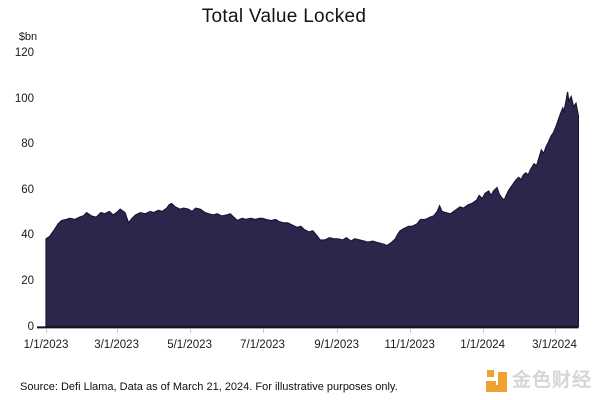 The height and width of the screenshot is (400, 600). Describe the element at coordinates (284, 16) in the screenshot. I see `chart-title: Total Value Locked` at that location.